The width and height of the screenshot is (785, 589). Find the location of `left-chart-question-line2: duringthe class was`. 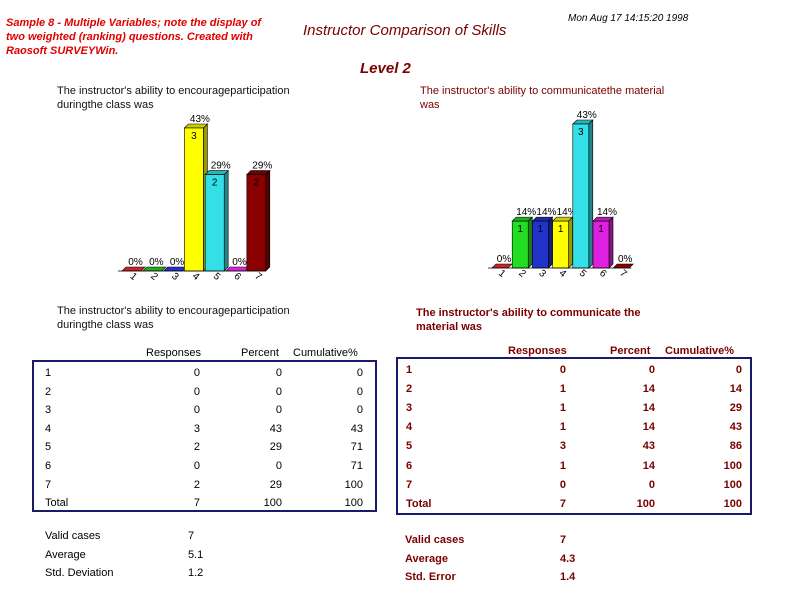

left-chart-question-line2: duringthe class was is located at coordinates (105, 105).